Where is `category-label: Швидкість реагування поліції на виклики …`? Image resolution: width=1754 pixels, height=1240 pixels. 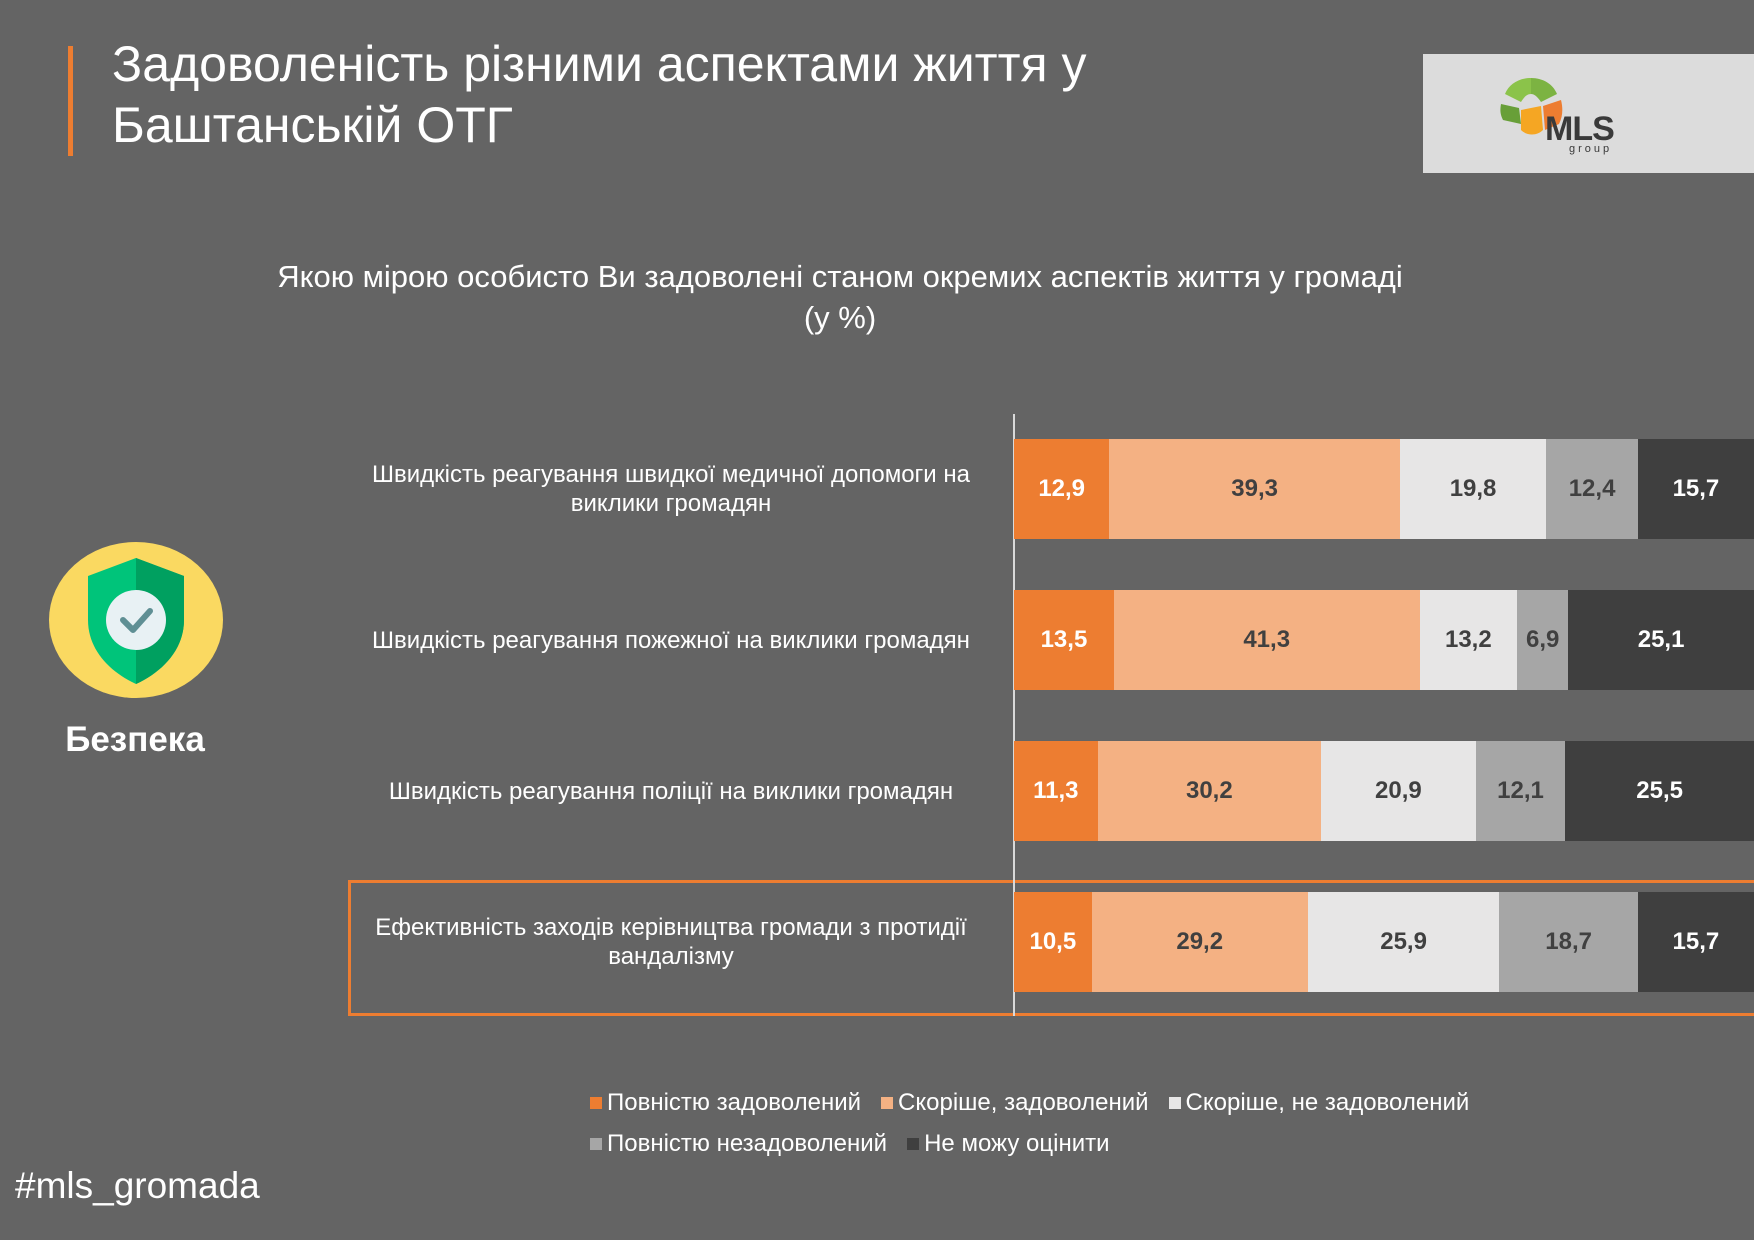 category-label: Швидкість реагування поліції на виклики … is located at coordinates (671, 791).